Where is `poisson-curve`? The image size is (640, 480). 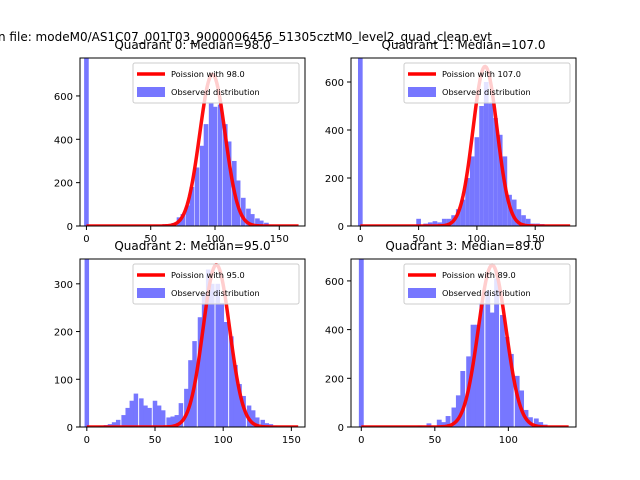
poisson-curve is located at coordinates (465, 345).